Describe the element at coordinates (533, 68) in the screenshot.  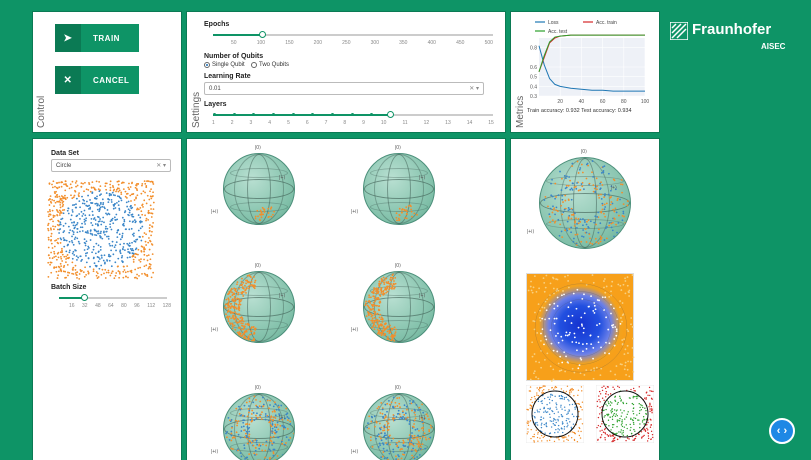
I see `y-tick-label: 0.6` at that location.